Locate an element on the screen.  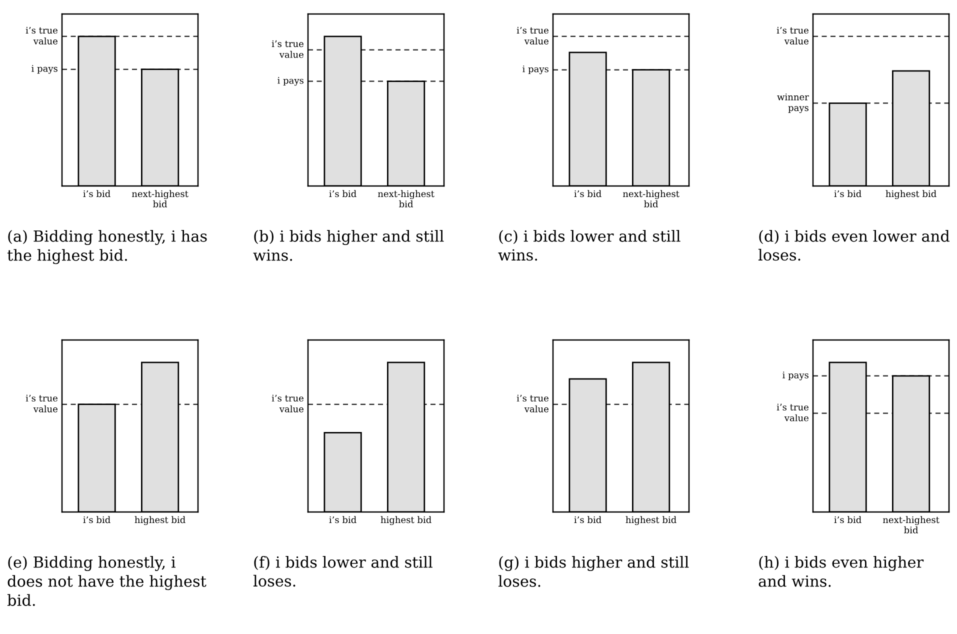
ref-line-label: winner pays is located at coordinates (793, 103).